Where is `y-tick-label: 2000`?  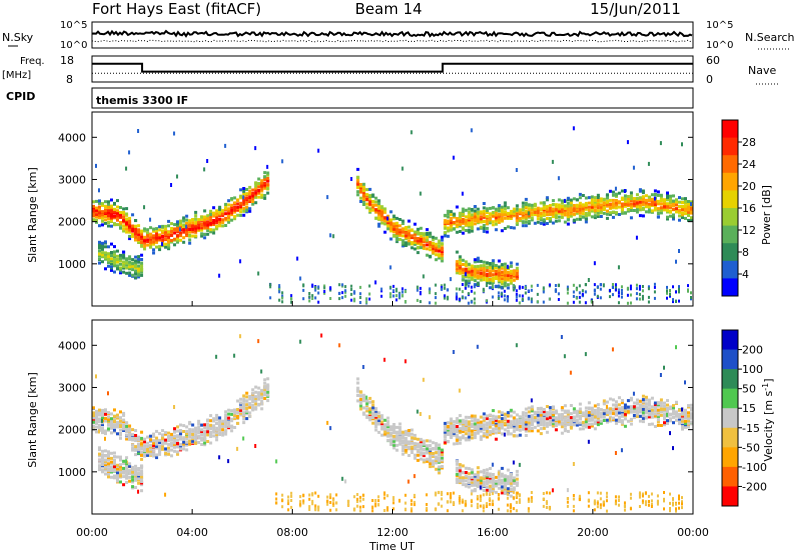
y-tick-label: 2000 is located at coordinates (72, 222).